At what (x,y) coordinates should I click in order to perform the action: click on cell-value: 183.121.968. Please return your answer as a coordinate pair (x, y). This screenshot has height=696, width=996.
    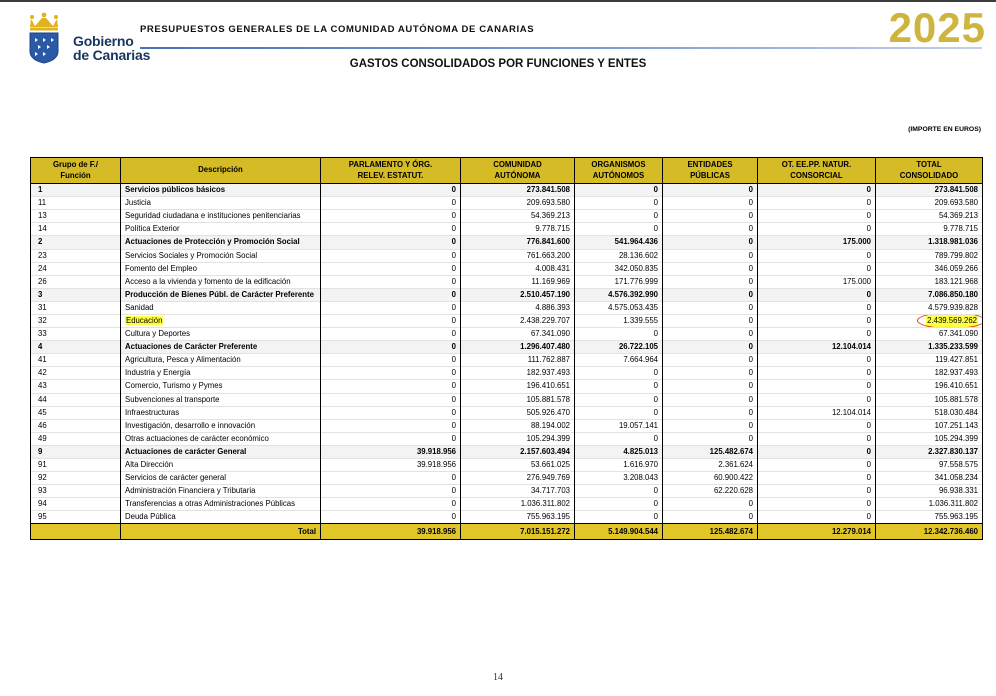
    Looking at the image, I should click on (929, 281).